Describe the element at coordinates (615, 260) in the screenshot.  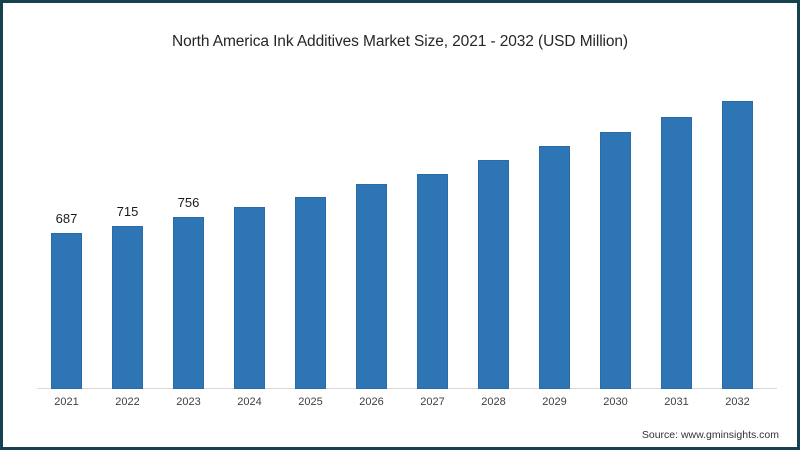
I see `bar-2030` at that location.